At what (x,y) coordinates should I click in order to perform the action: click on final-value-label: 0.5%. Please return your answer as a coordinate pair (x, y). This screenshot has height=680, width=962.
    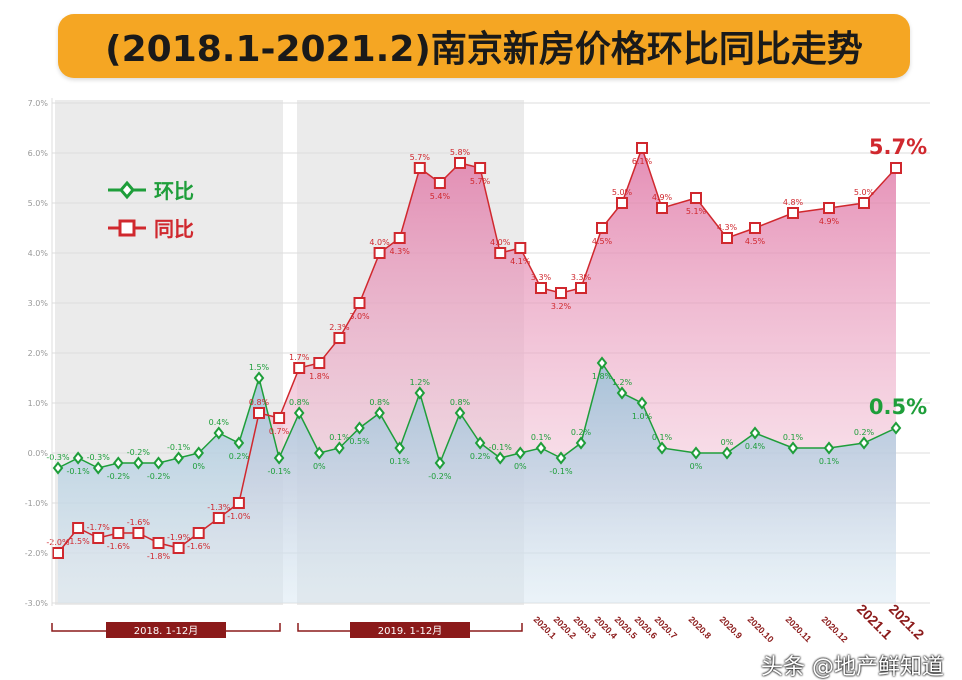
    Looking at the image, I should click on (898, 407).